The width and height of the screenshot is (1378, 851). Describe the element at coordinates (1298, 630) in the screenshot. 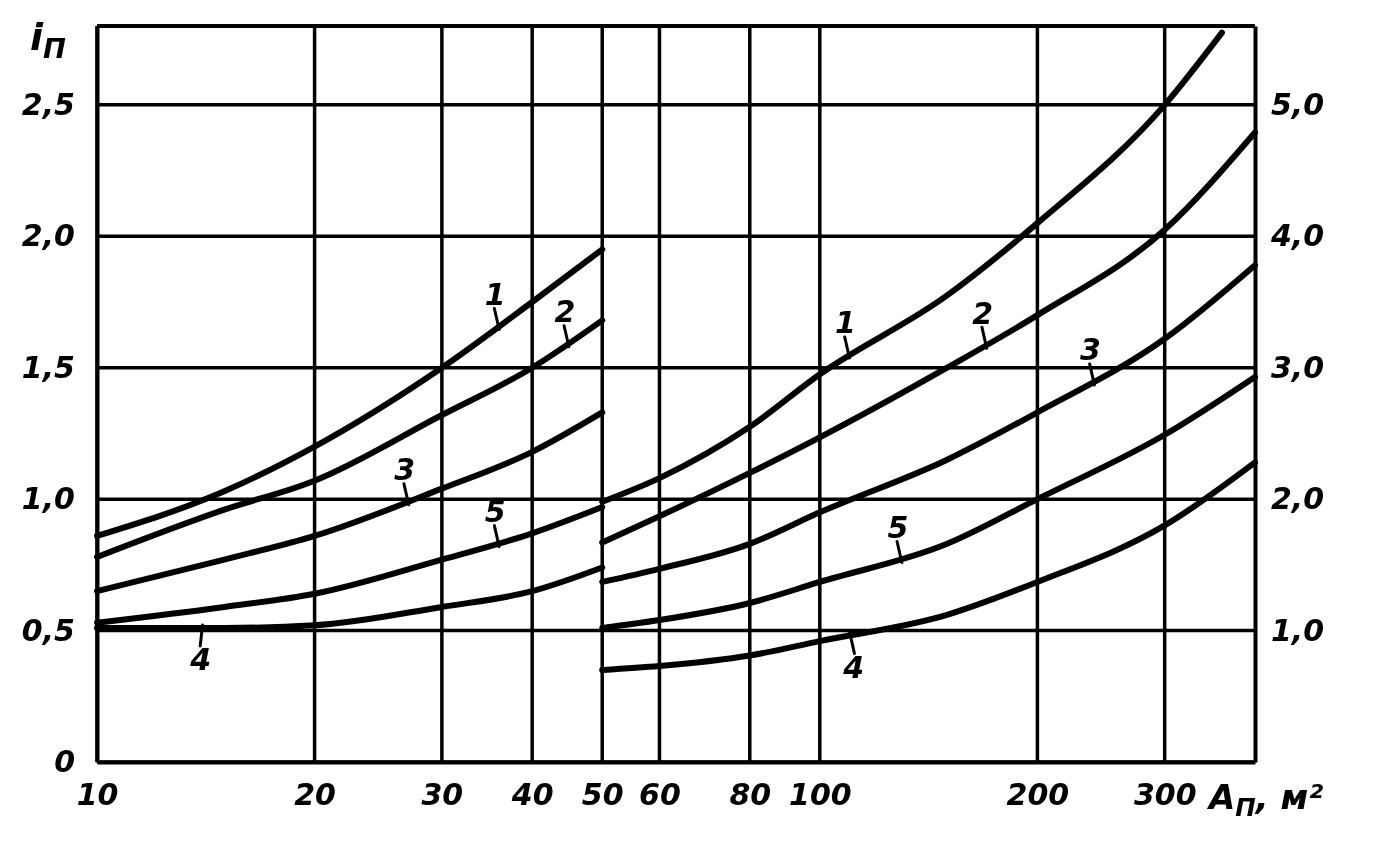

I see `y2-tick-label: 1,0` at that location.